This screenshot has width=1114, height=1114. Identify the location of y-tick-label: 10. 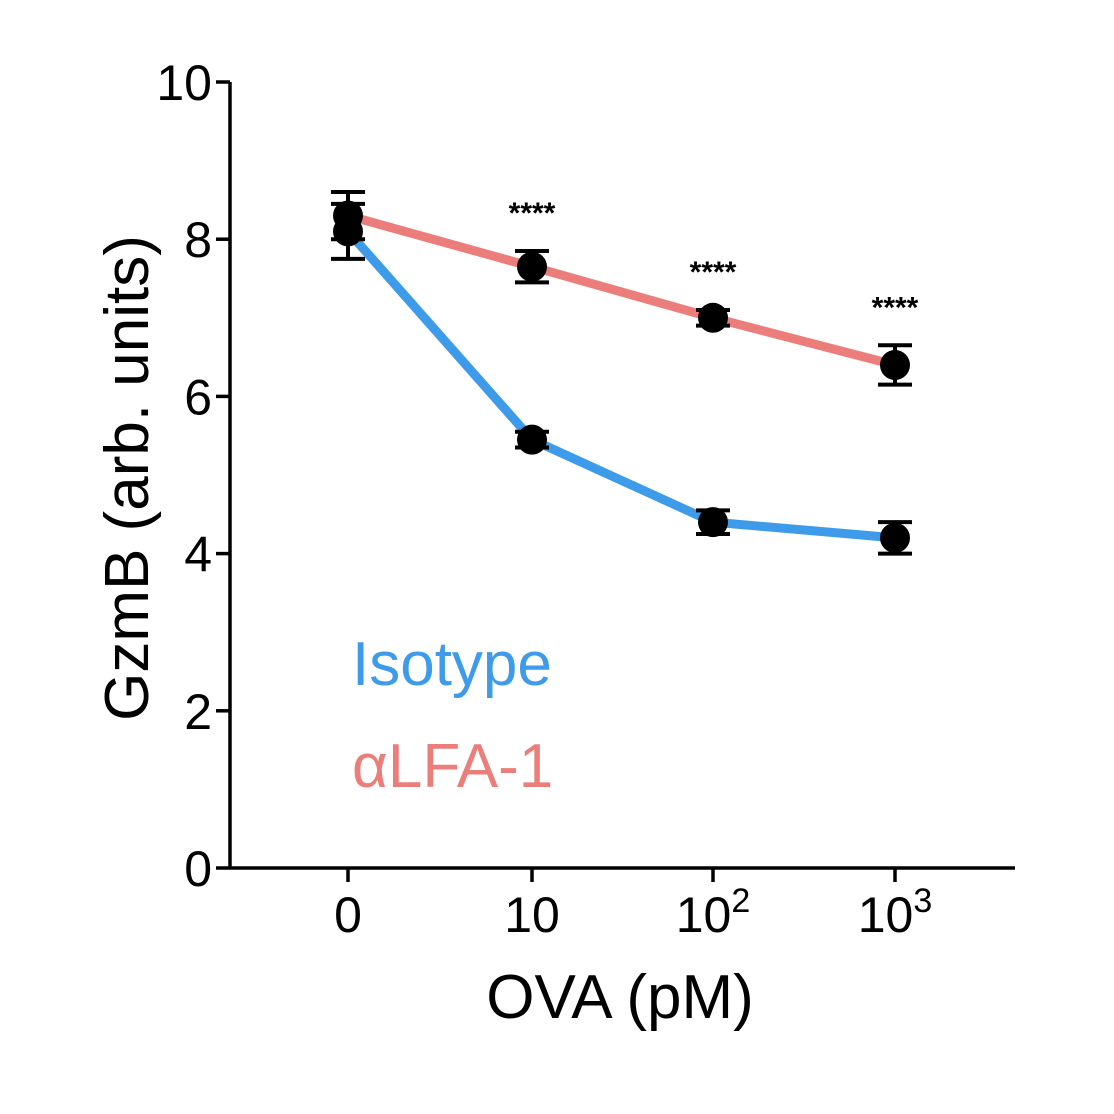
(184, 83).